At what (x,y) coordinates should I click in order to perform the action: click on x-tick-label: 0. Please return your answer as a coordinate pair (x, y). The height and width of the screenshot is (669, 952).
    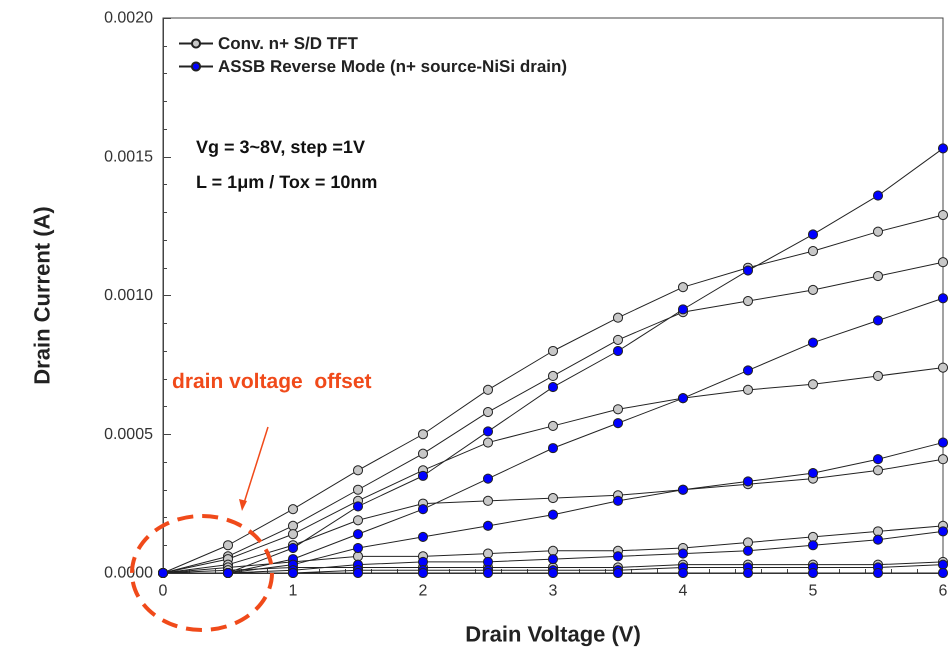
    Looking at the image, I should click on (163, 591).